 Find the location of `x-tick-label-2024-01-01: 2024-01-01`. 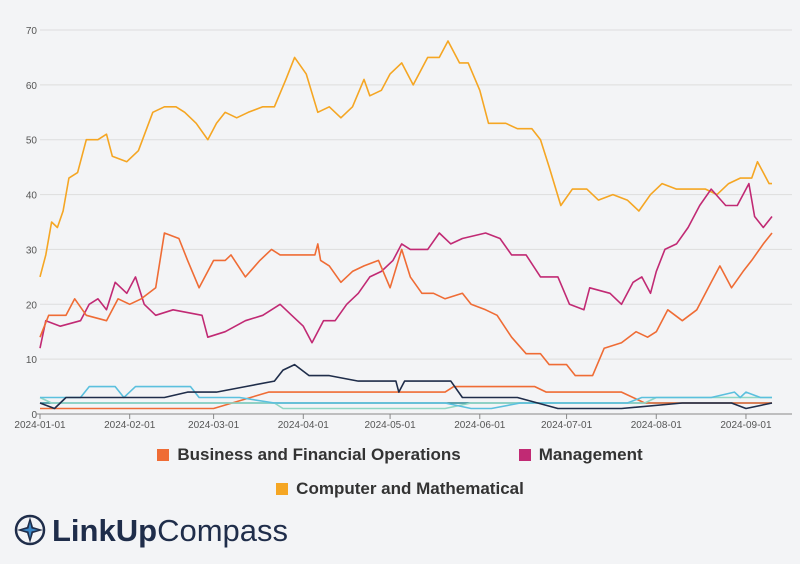

x-tick-label-2024-01-01: 2024-01-01 is located at coordinates (40, 425).